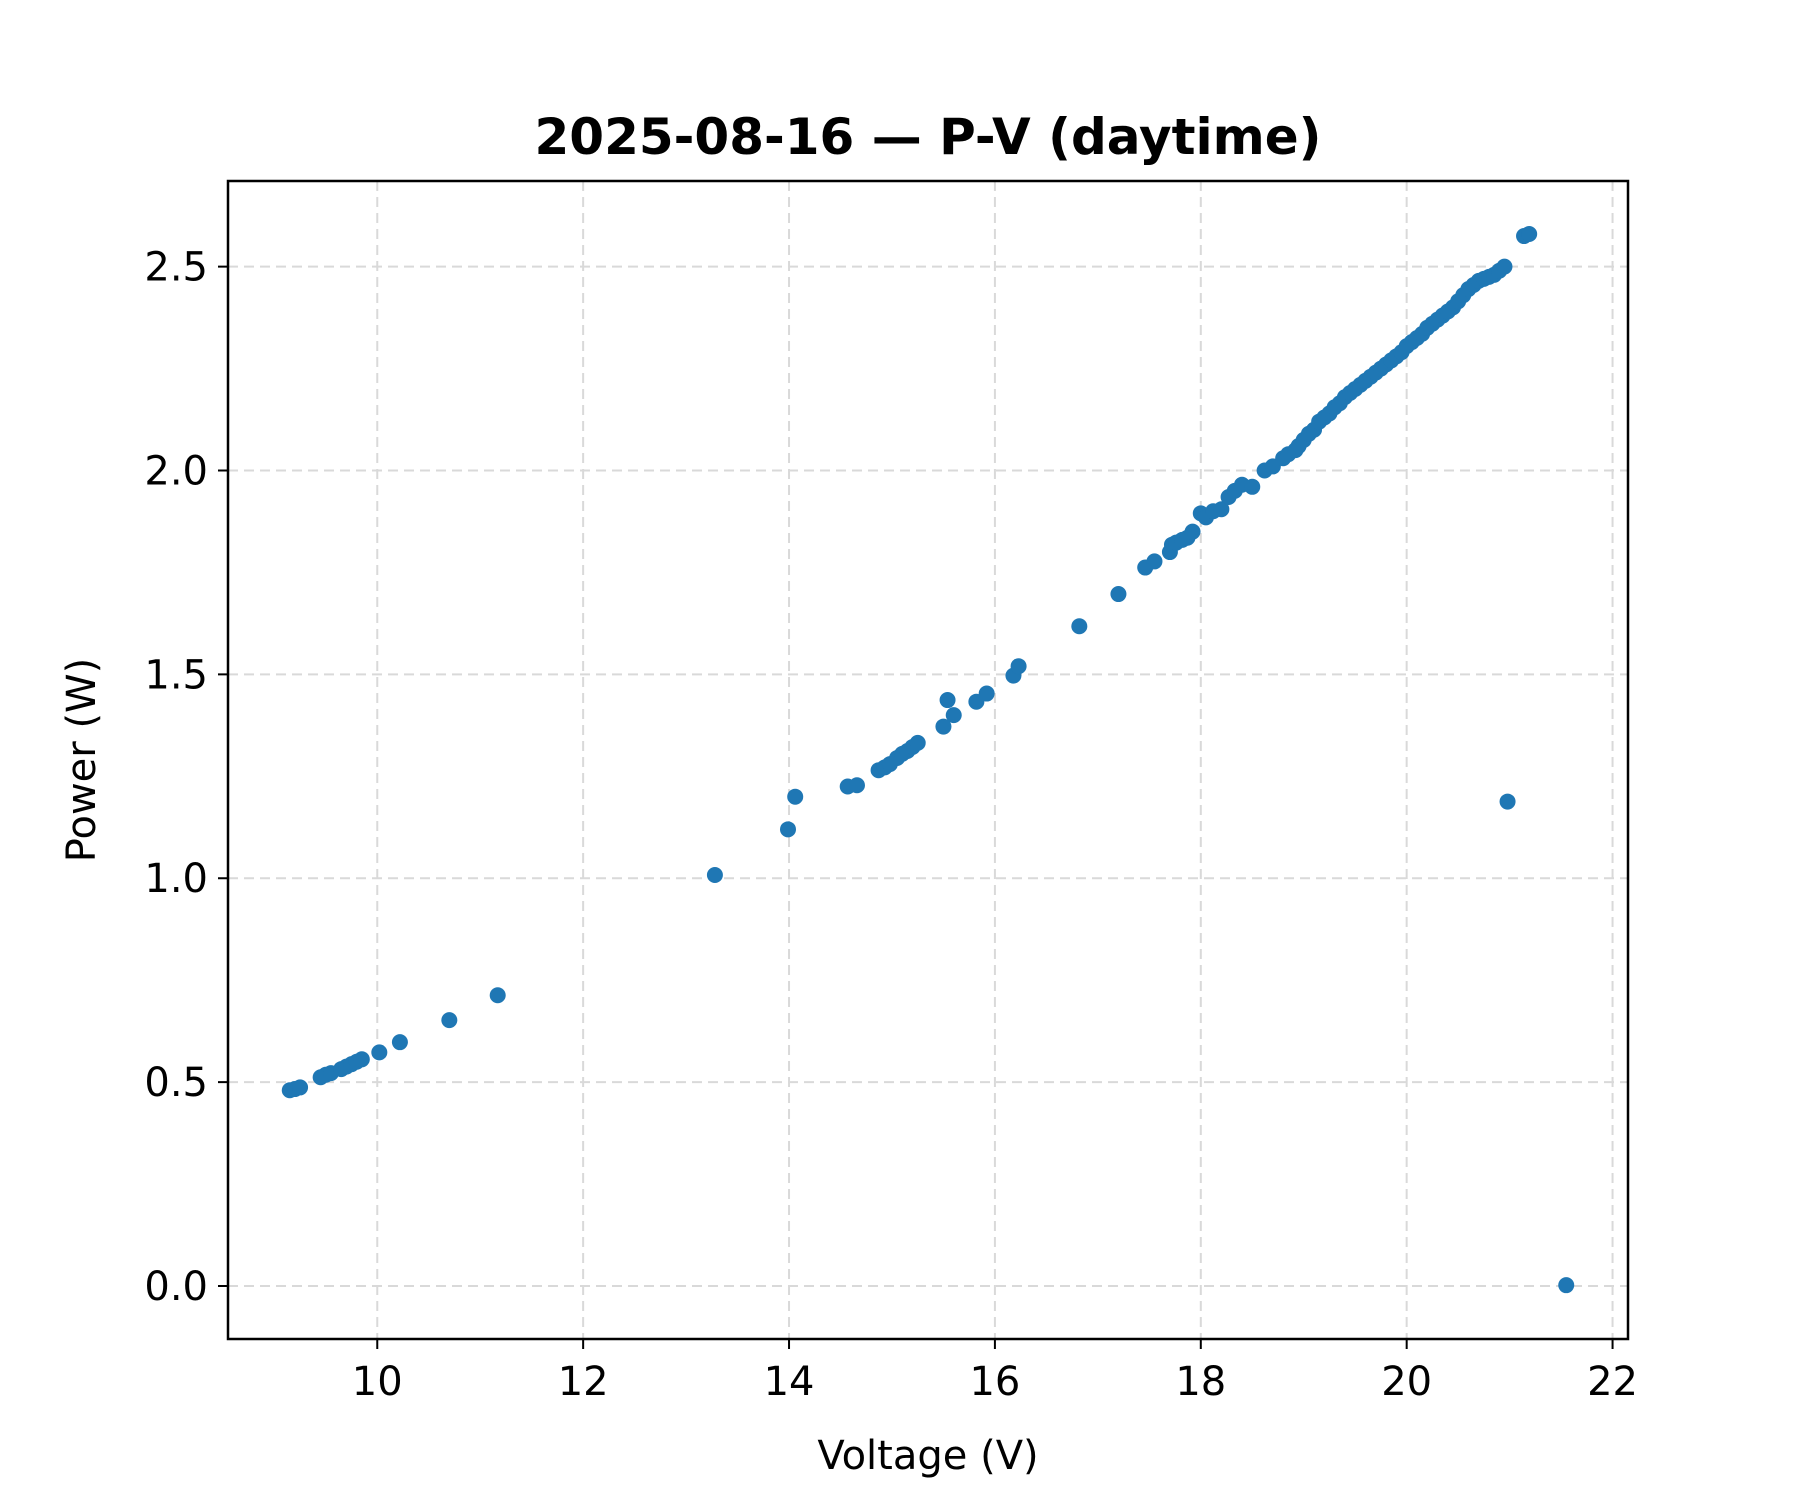 Image resolution: width=1800 pixels, height=1500 pixels. What do you see at coordinates (176, 1287) in the screenshot?
I see `y-tick-label: 0.0` at bounding box center [176, 1287].